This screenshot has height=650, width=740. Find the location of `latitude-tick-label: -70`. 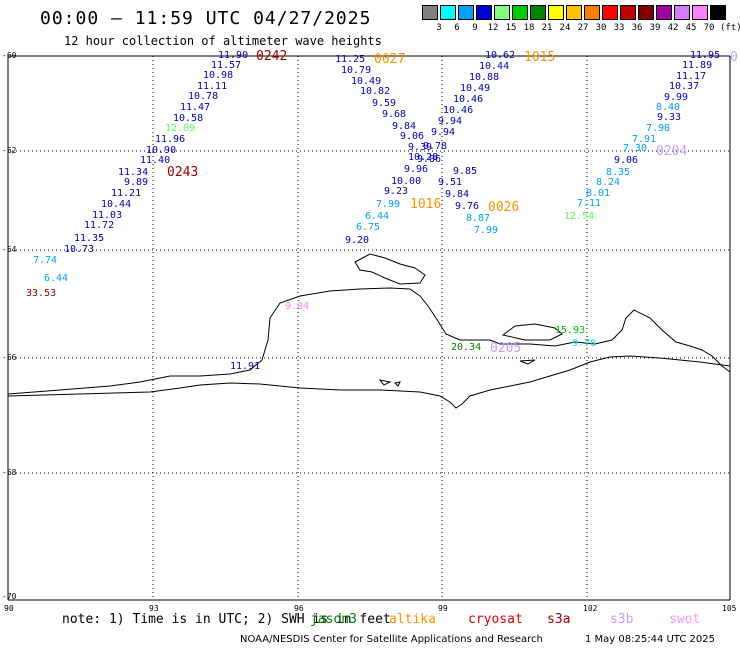

latitude-tick-label: -70 is located at coordinates (9, 596).